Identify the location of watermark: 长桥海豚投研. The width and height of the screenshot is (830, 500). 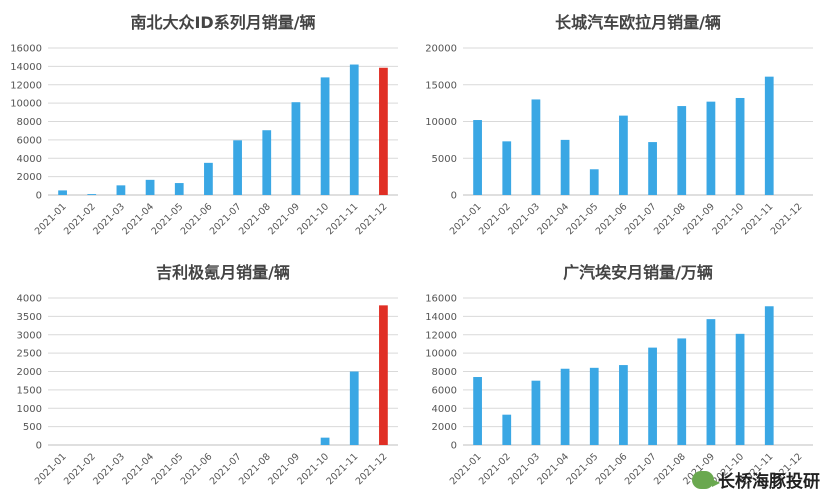
(756, 479).